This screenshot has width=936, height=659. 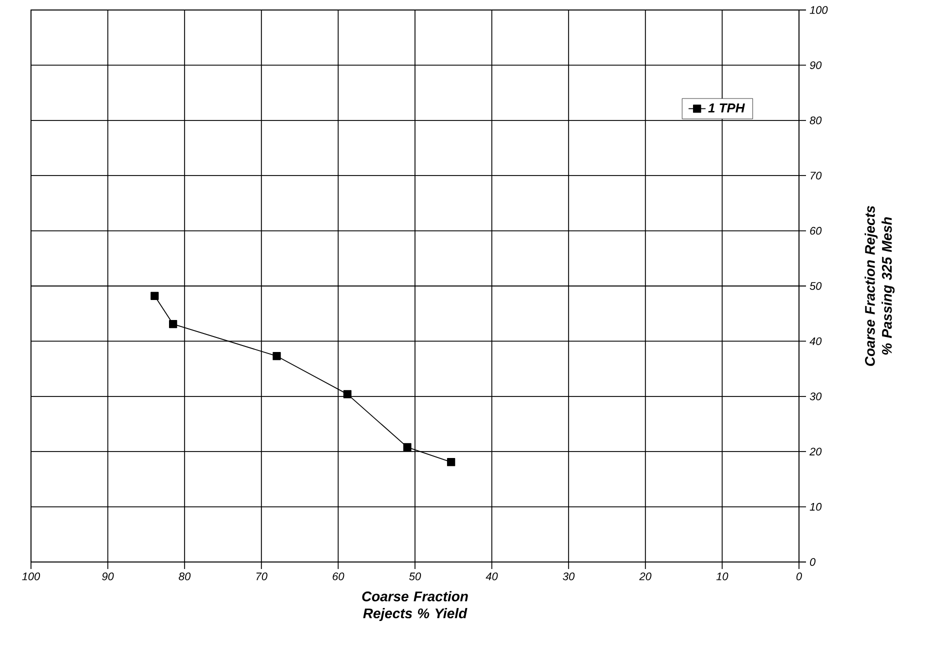 What do you see at coordinates (815, 452) in the screenshot?
I see `y-tick-label: 20` at bounding box center [815, 452].